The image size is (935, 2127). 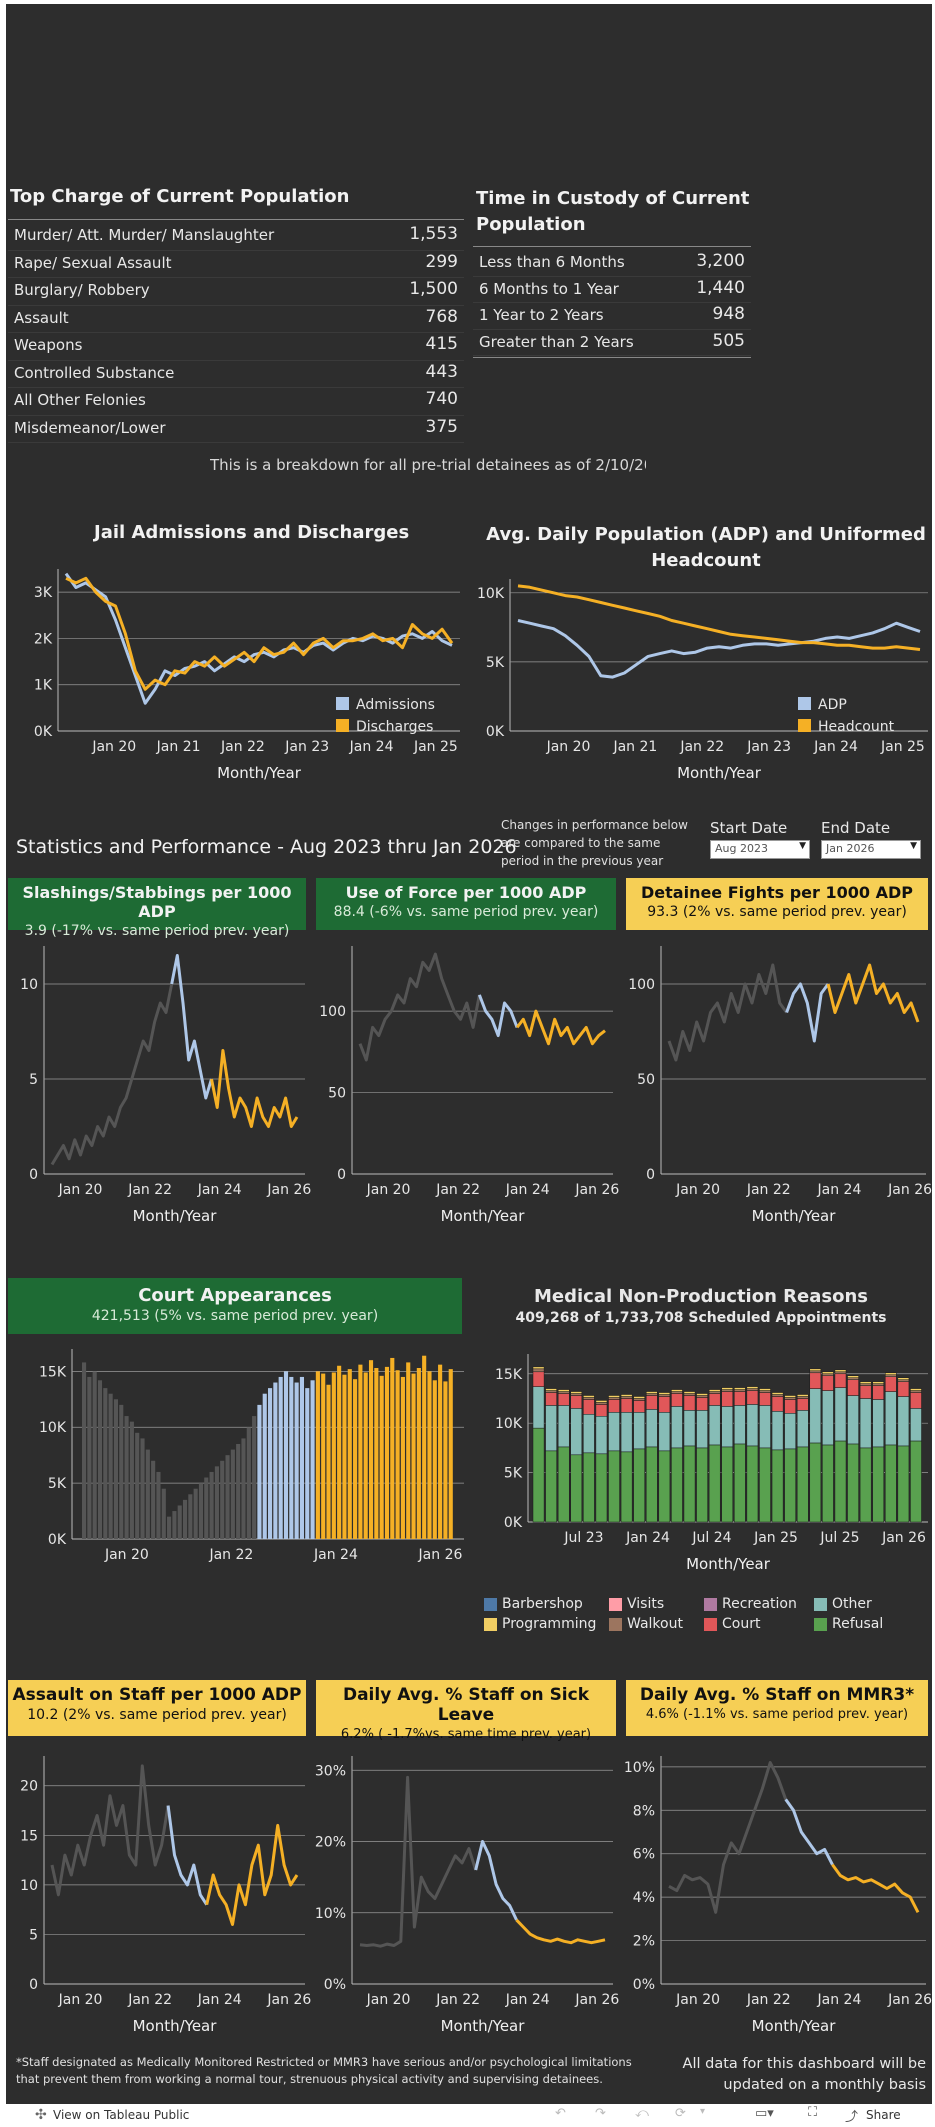 I want to click on share-label: Share, so click(x=883, y=2115).